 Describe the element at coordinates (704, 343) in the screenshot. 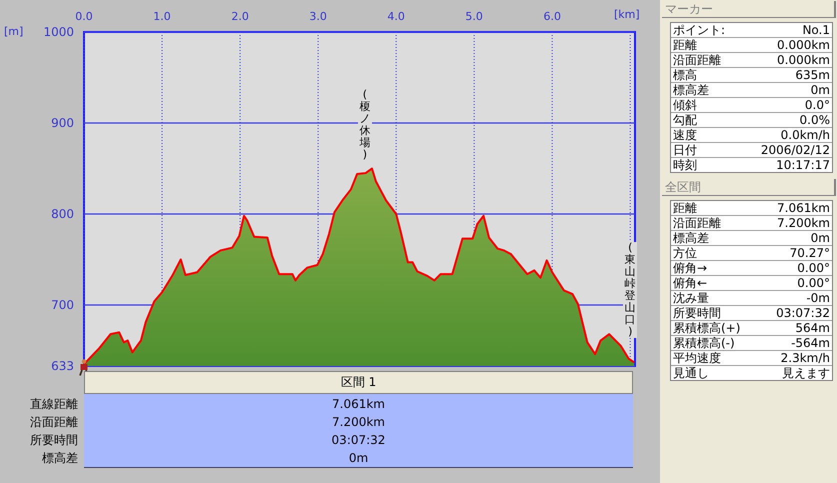

I see `text: 累積標高(-)` at that location.